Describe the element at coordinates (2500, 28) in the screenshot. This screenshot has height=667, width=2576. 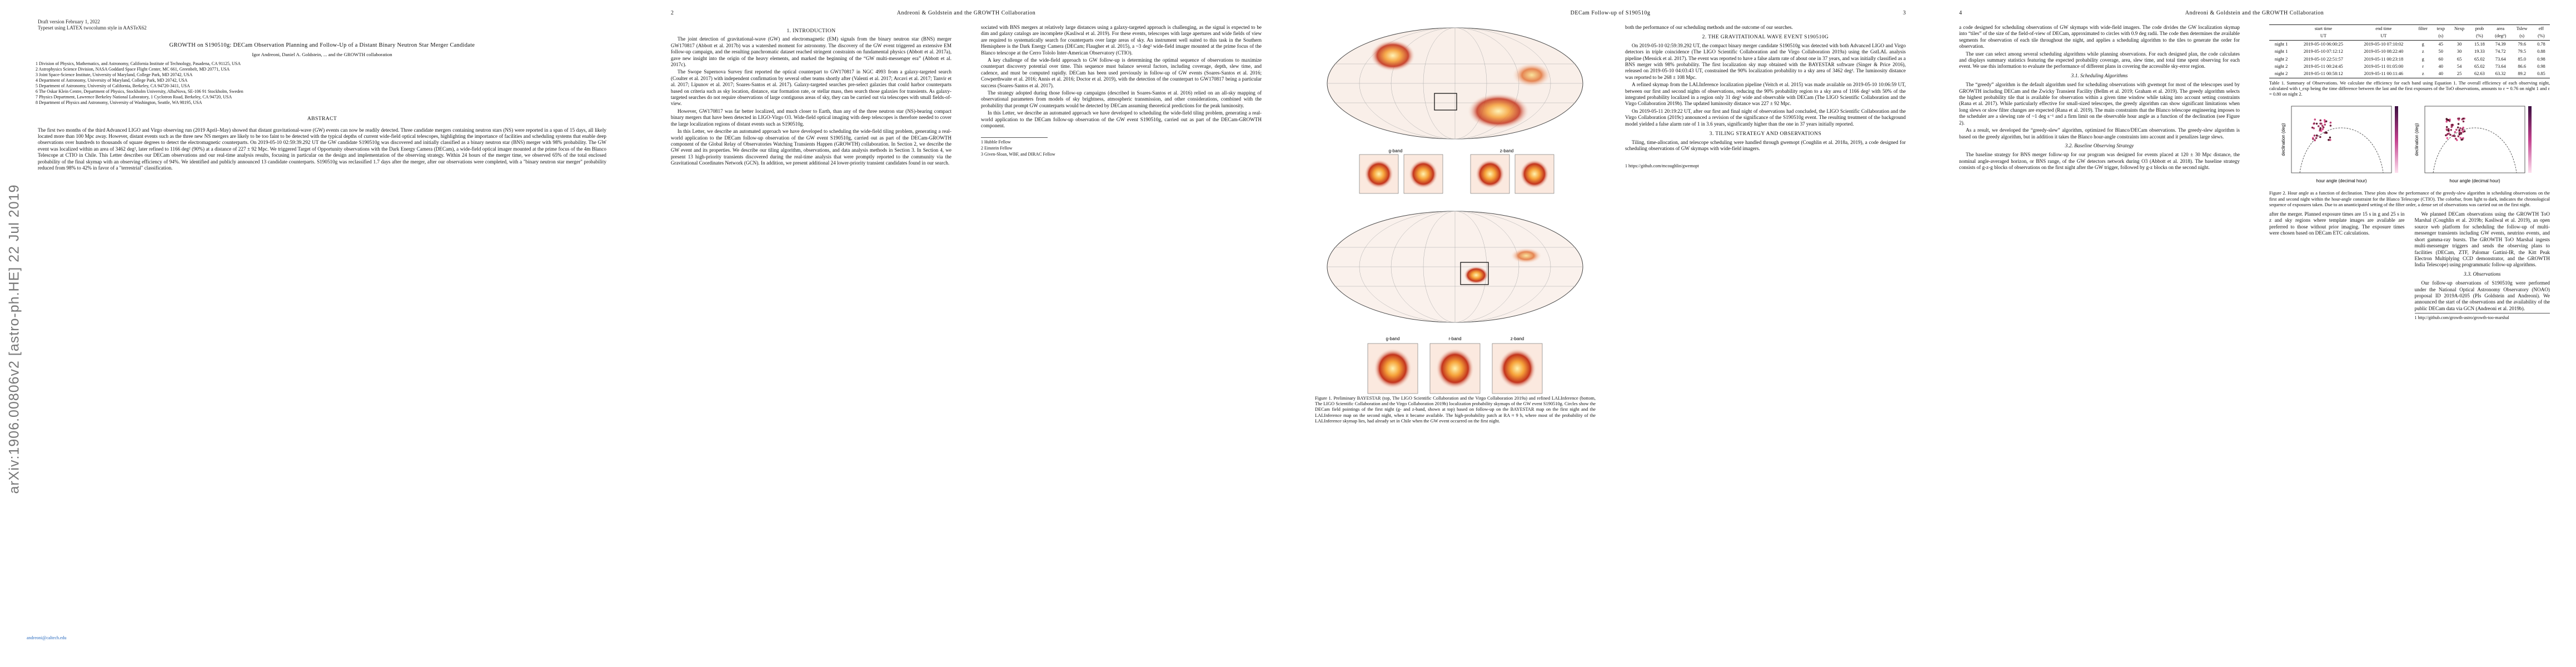
I see `table-header: area` at that location.